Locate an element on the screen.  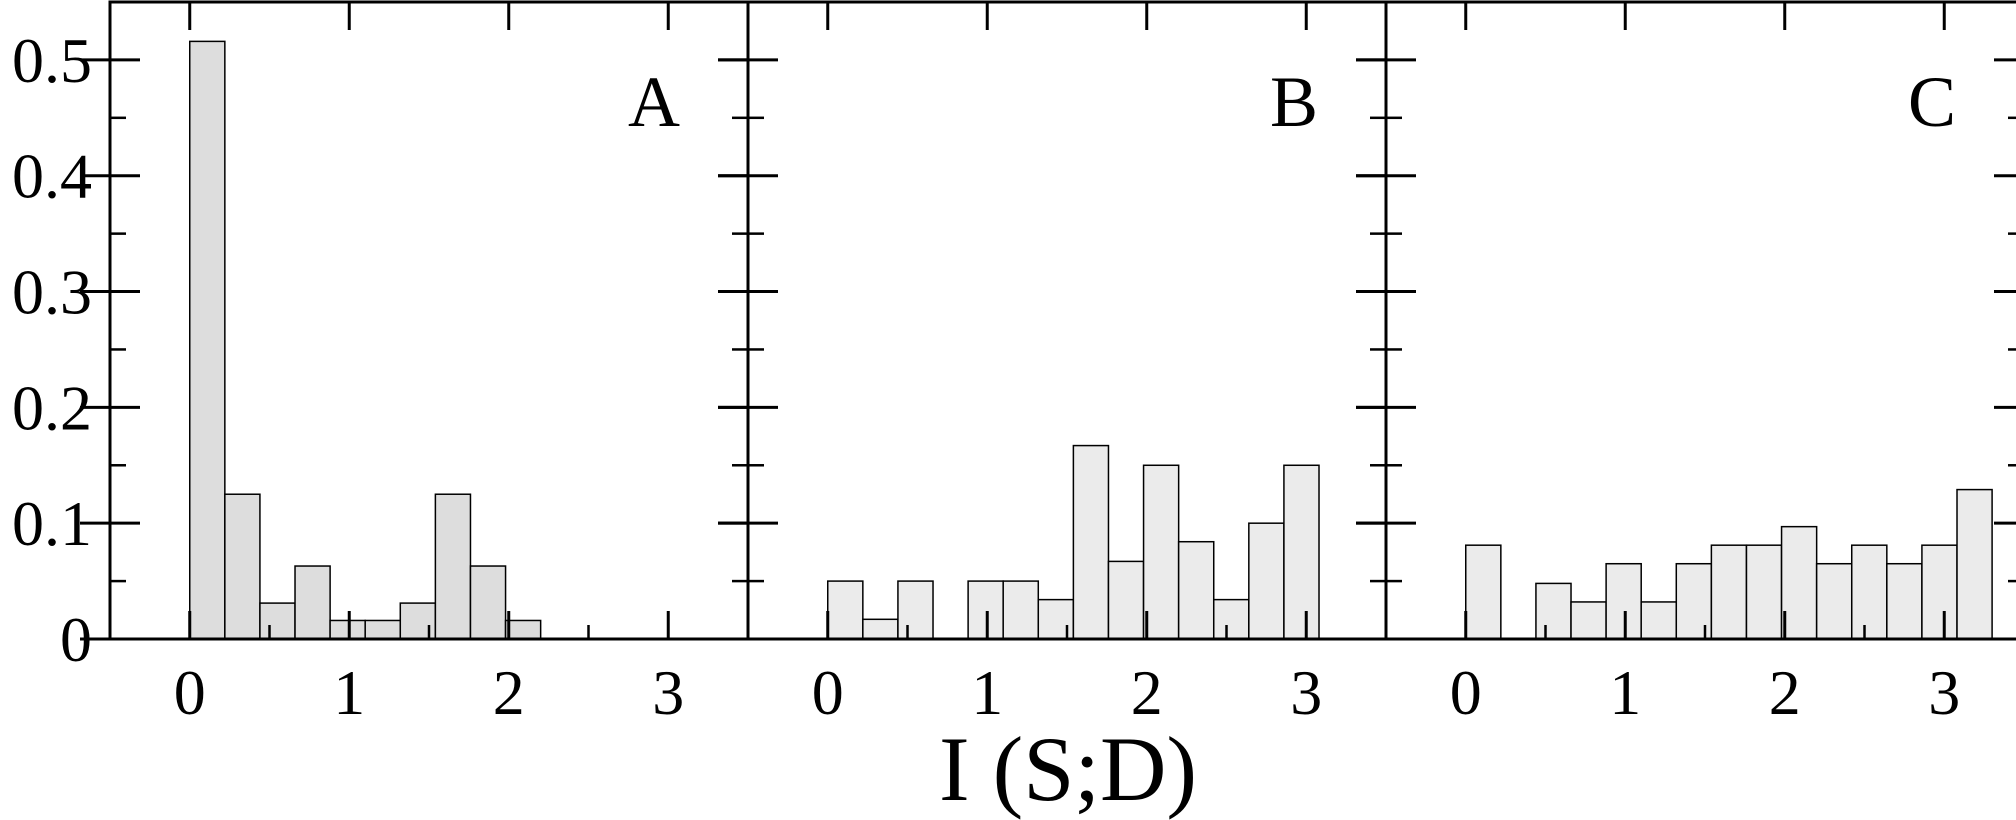
panel-label: B is located at coordinates (1294, 102).